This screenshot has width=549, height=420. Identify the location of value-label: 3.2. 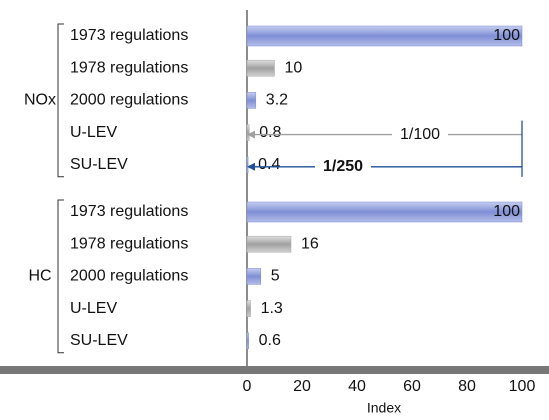
(277, 100).